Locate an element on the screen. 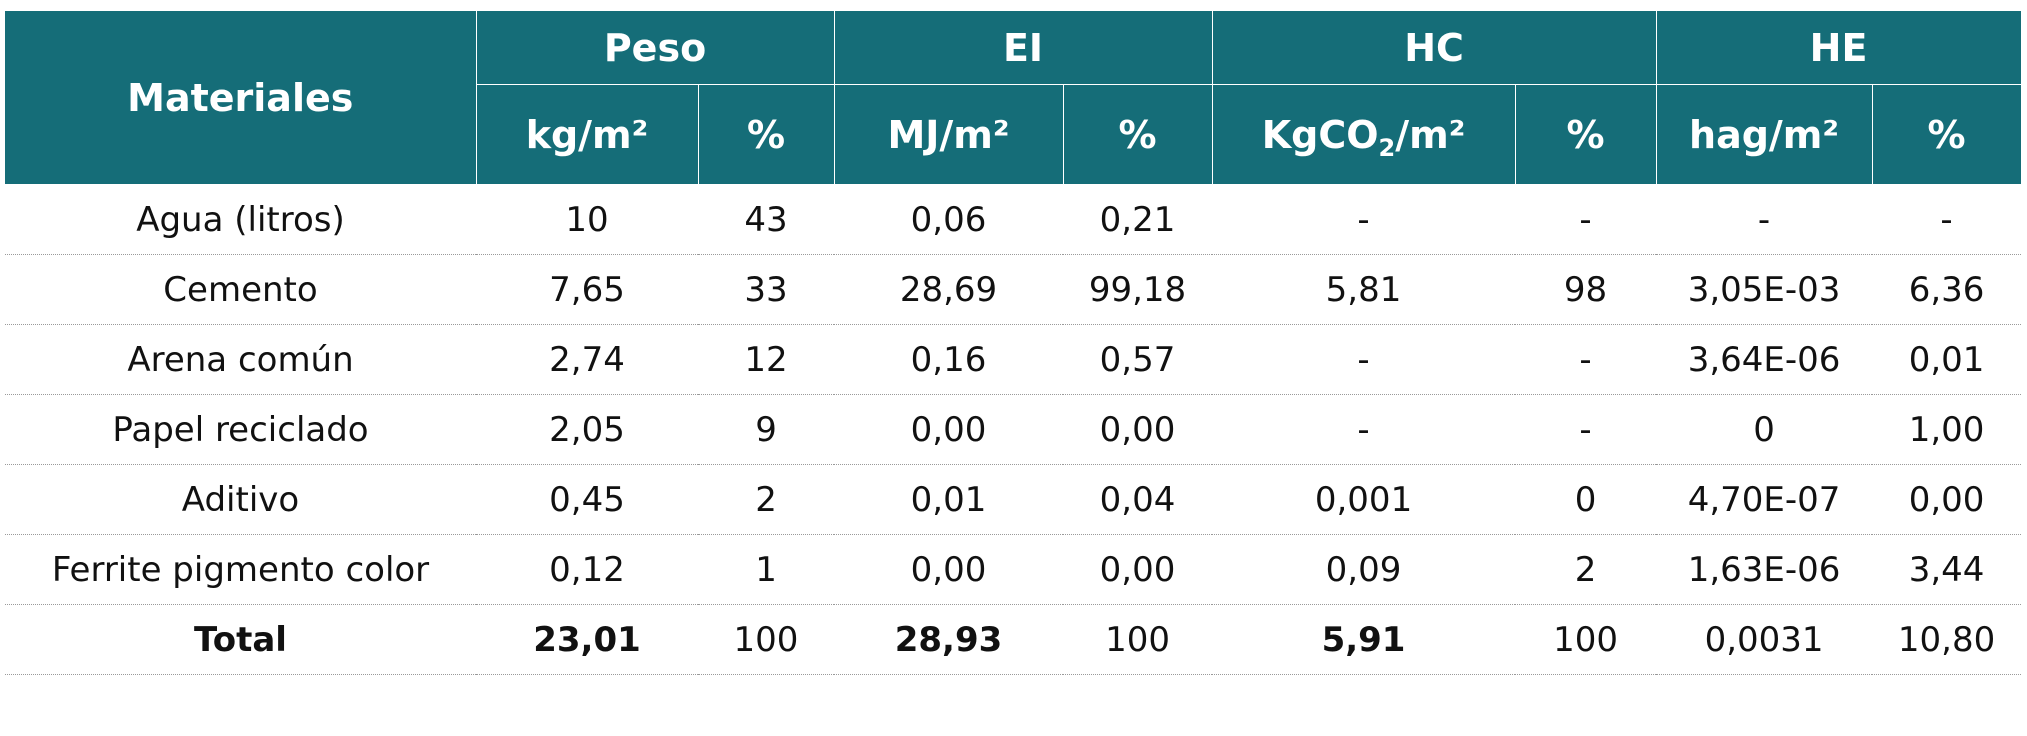  value-cell: 3,44 is located at coordinates (1947, 569).